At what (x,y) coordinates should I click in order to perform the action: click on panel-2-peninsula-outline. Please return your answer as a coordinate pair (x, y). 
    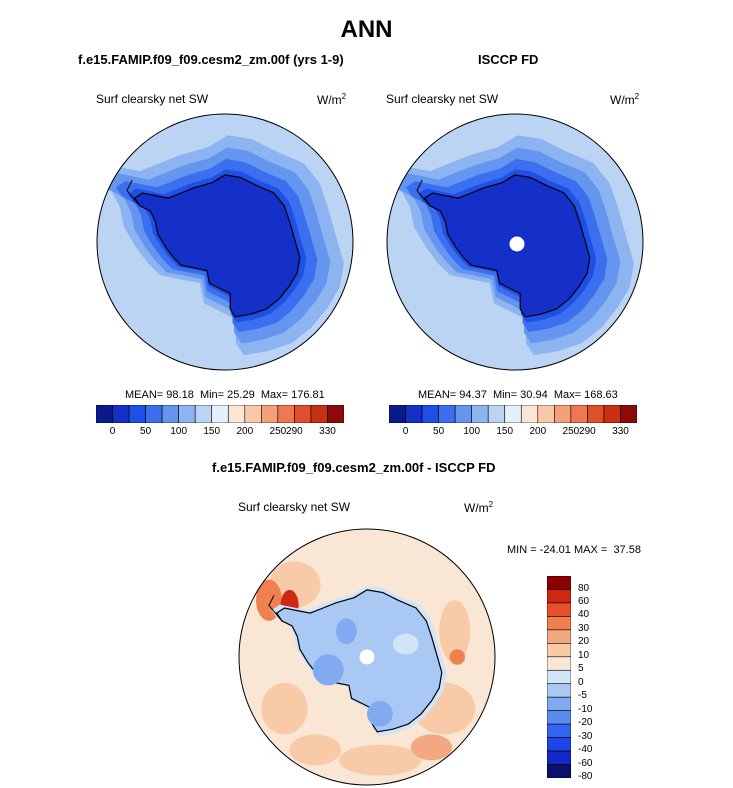
    Looking at the image, I should click on (423, 193).